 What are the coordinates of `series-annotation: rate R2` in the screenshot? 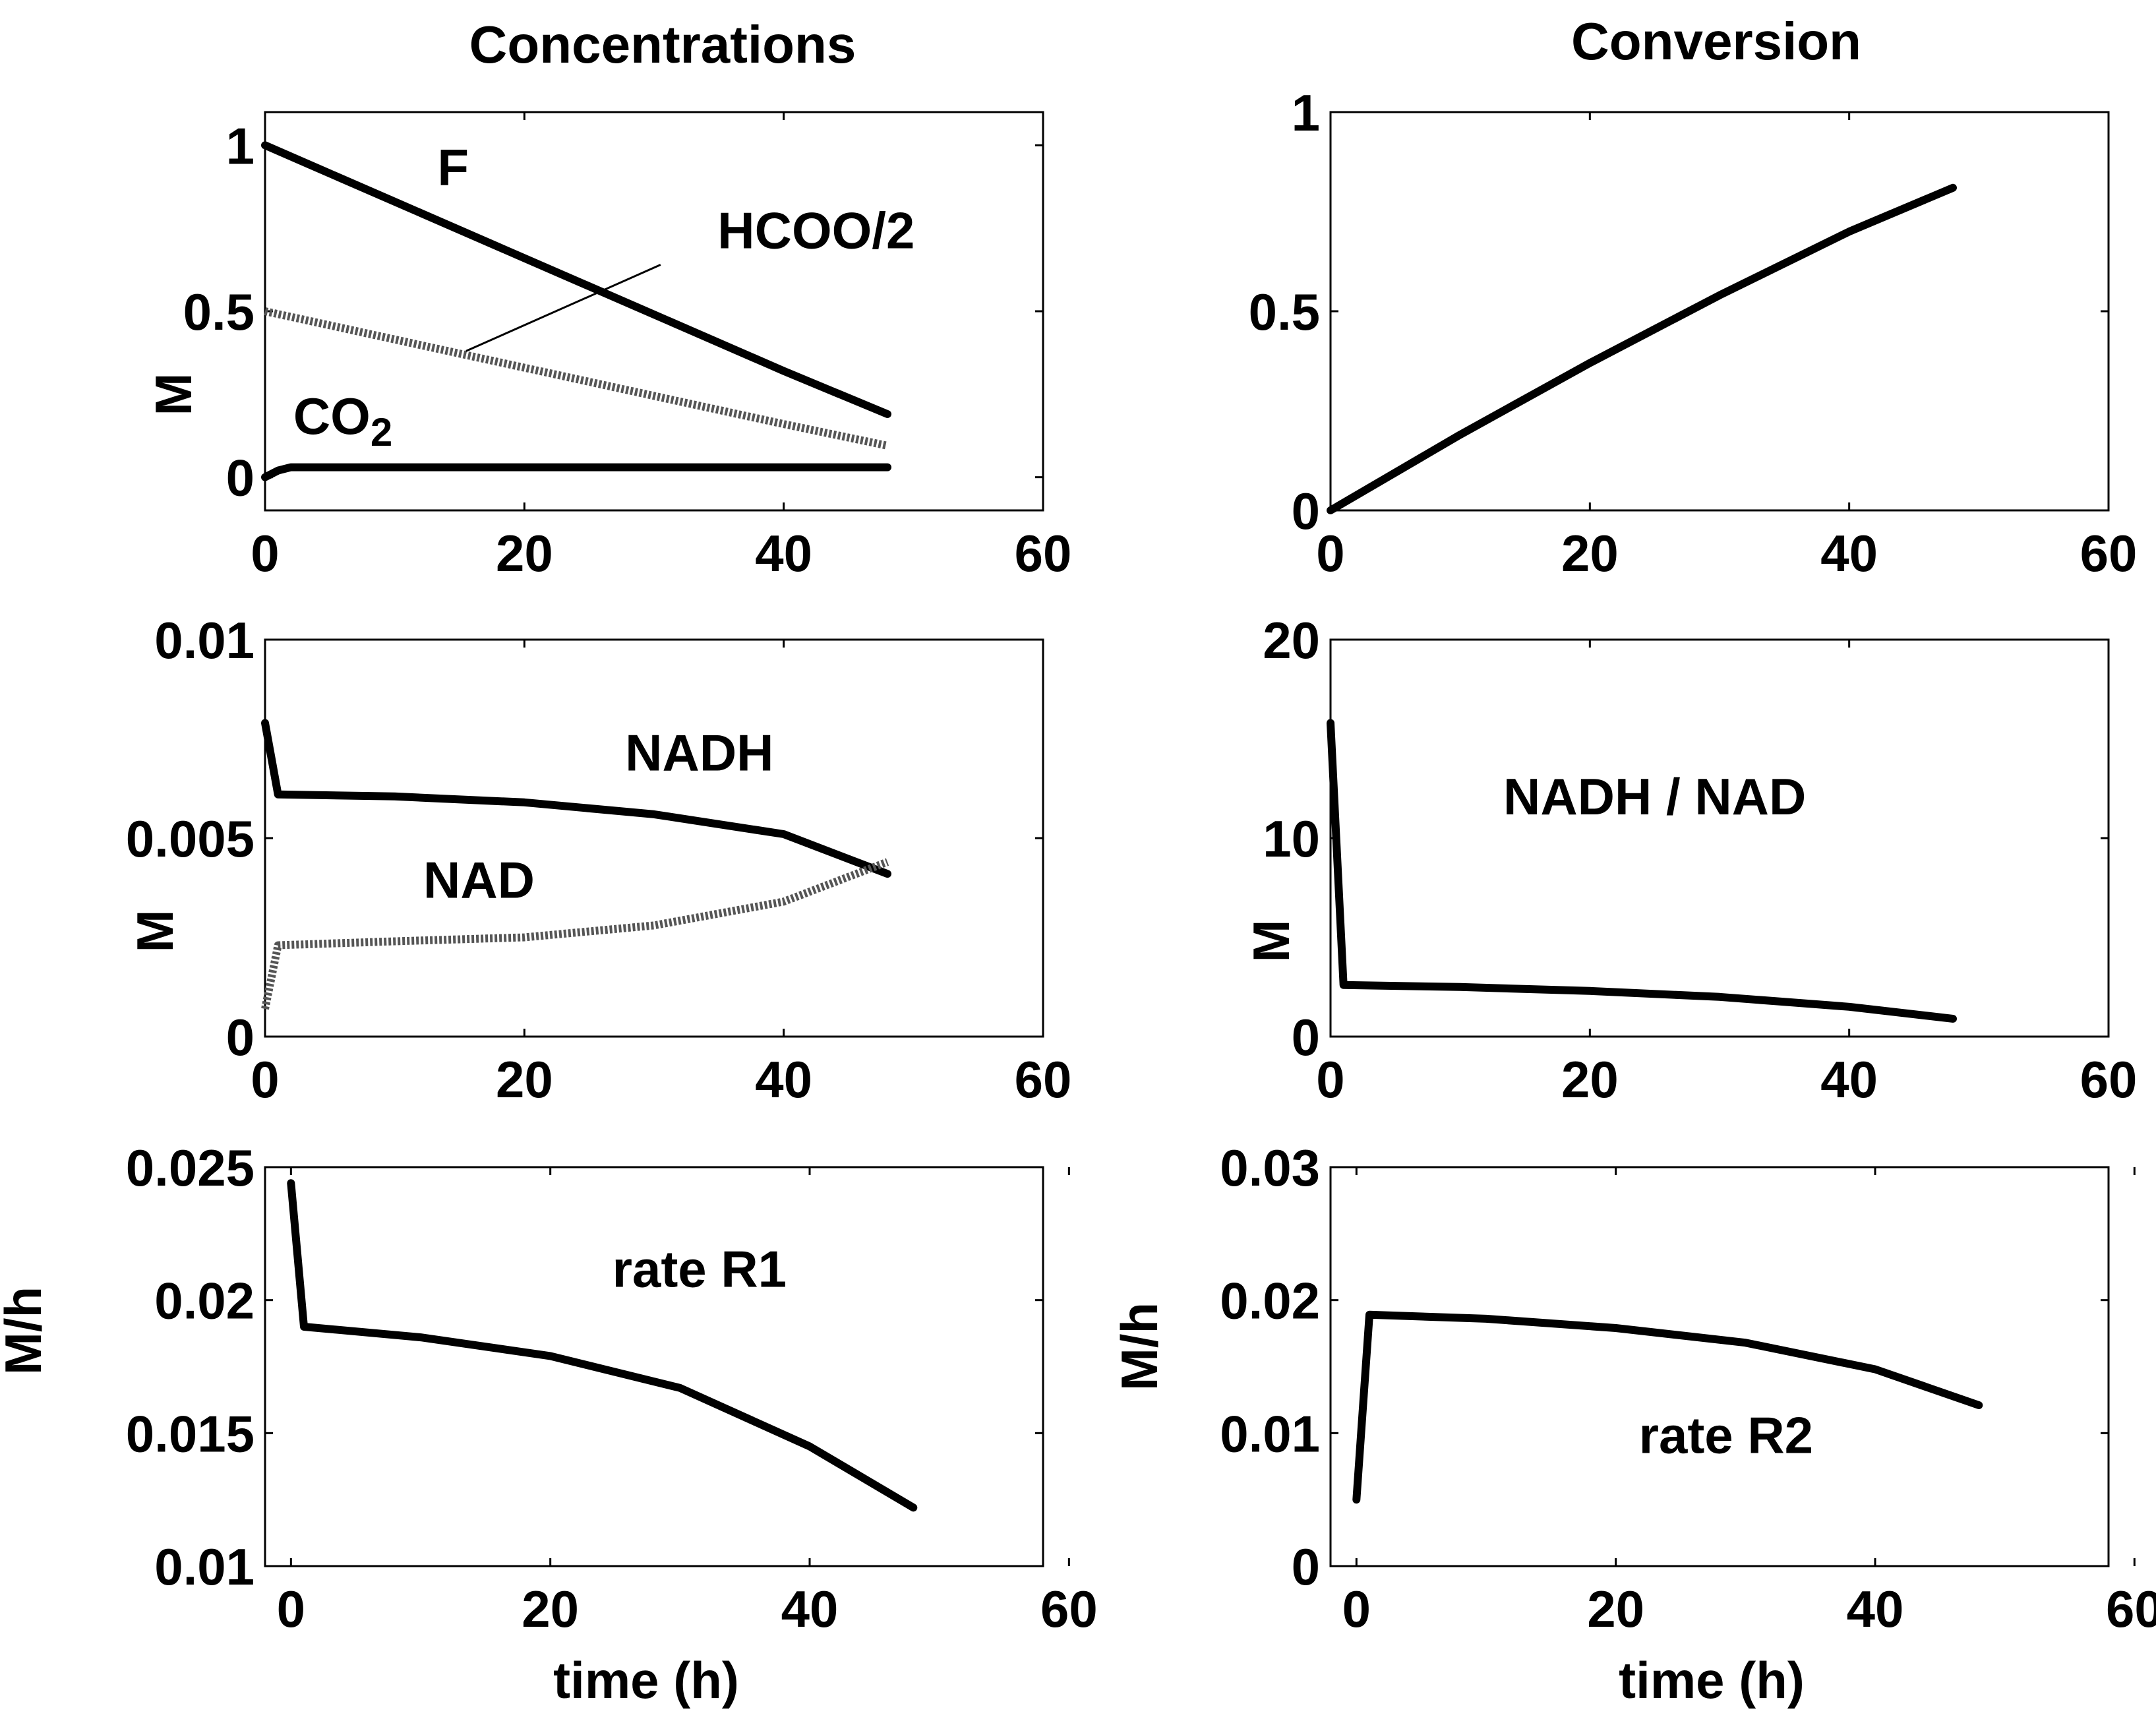 It's located at (1726, 1436).